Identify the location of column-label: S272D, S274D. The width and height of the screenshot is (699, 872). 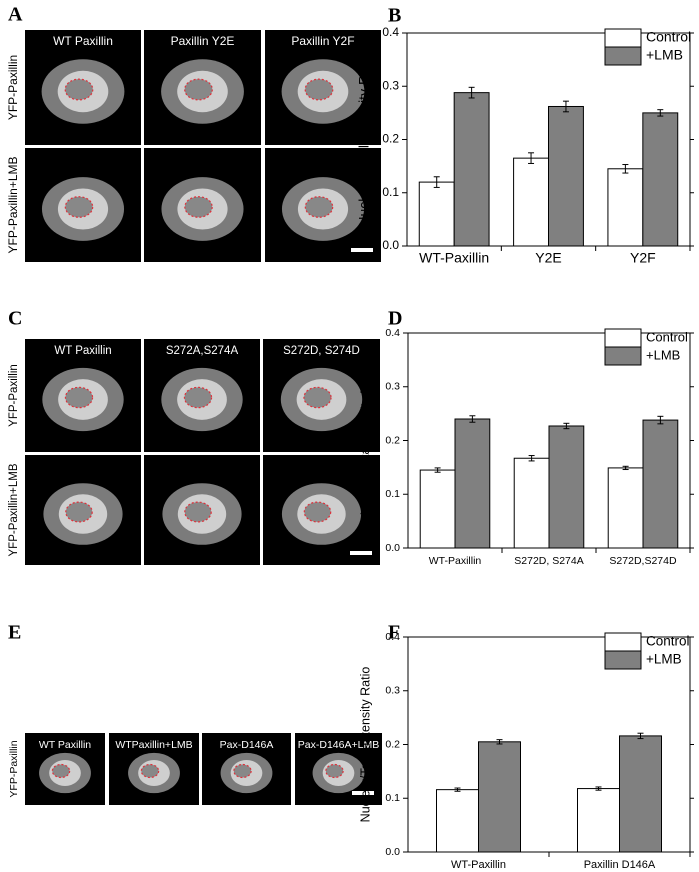
(321, 351).